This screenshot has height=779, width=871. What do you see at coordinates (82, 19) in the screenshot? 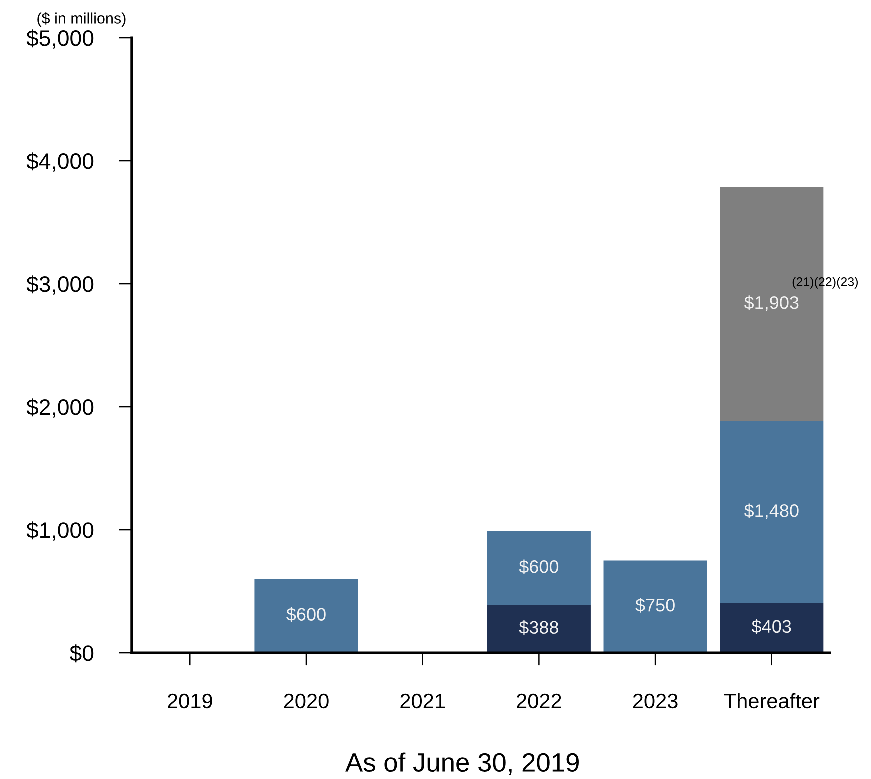
I see `y-axis-title: ($ in millions)` at bounding box center [82, 19].